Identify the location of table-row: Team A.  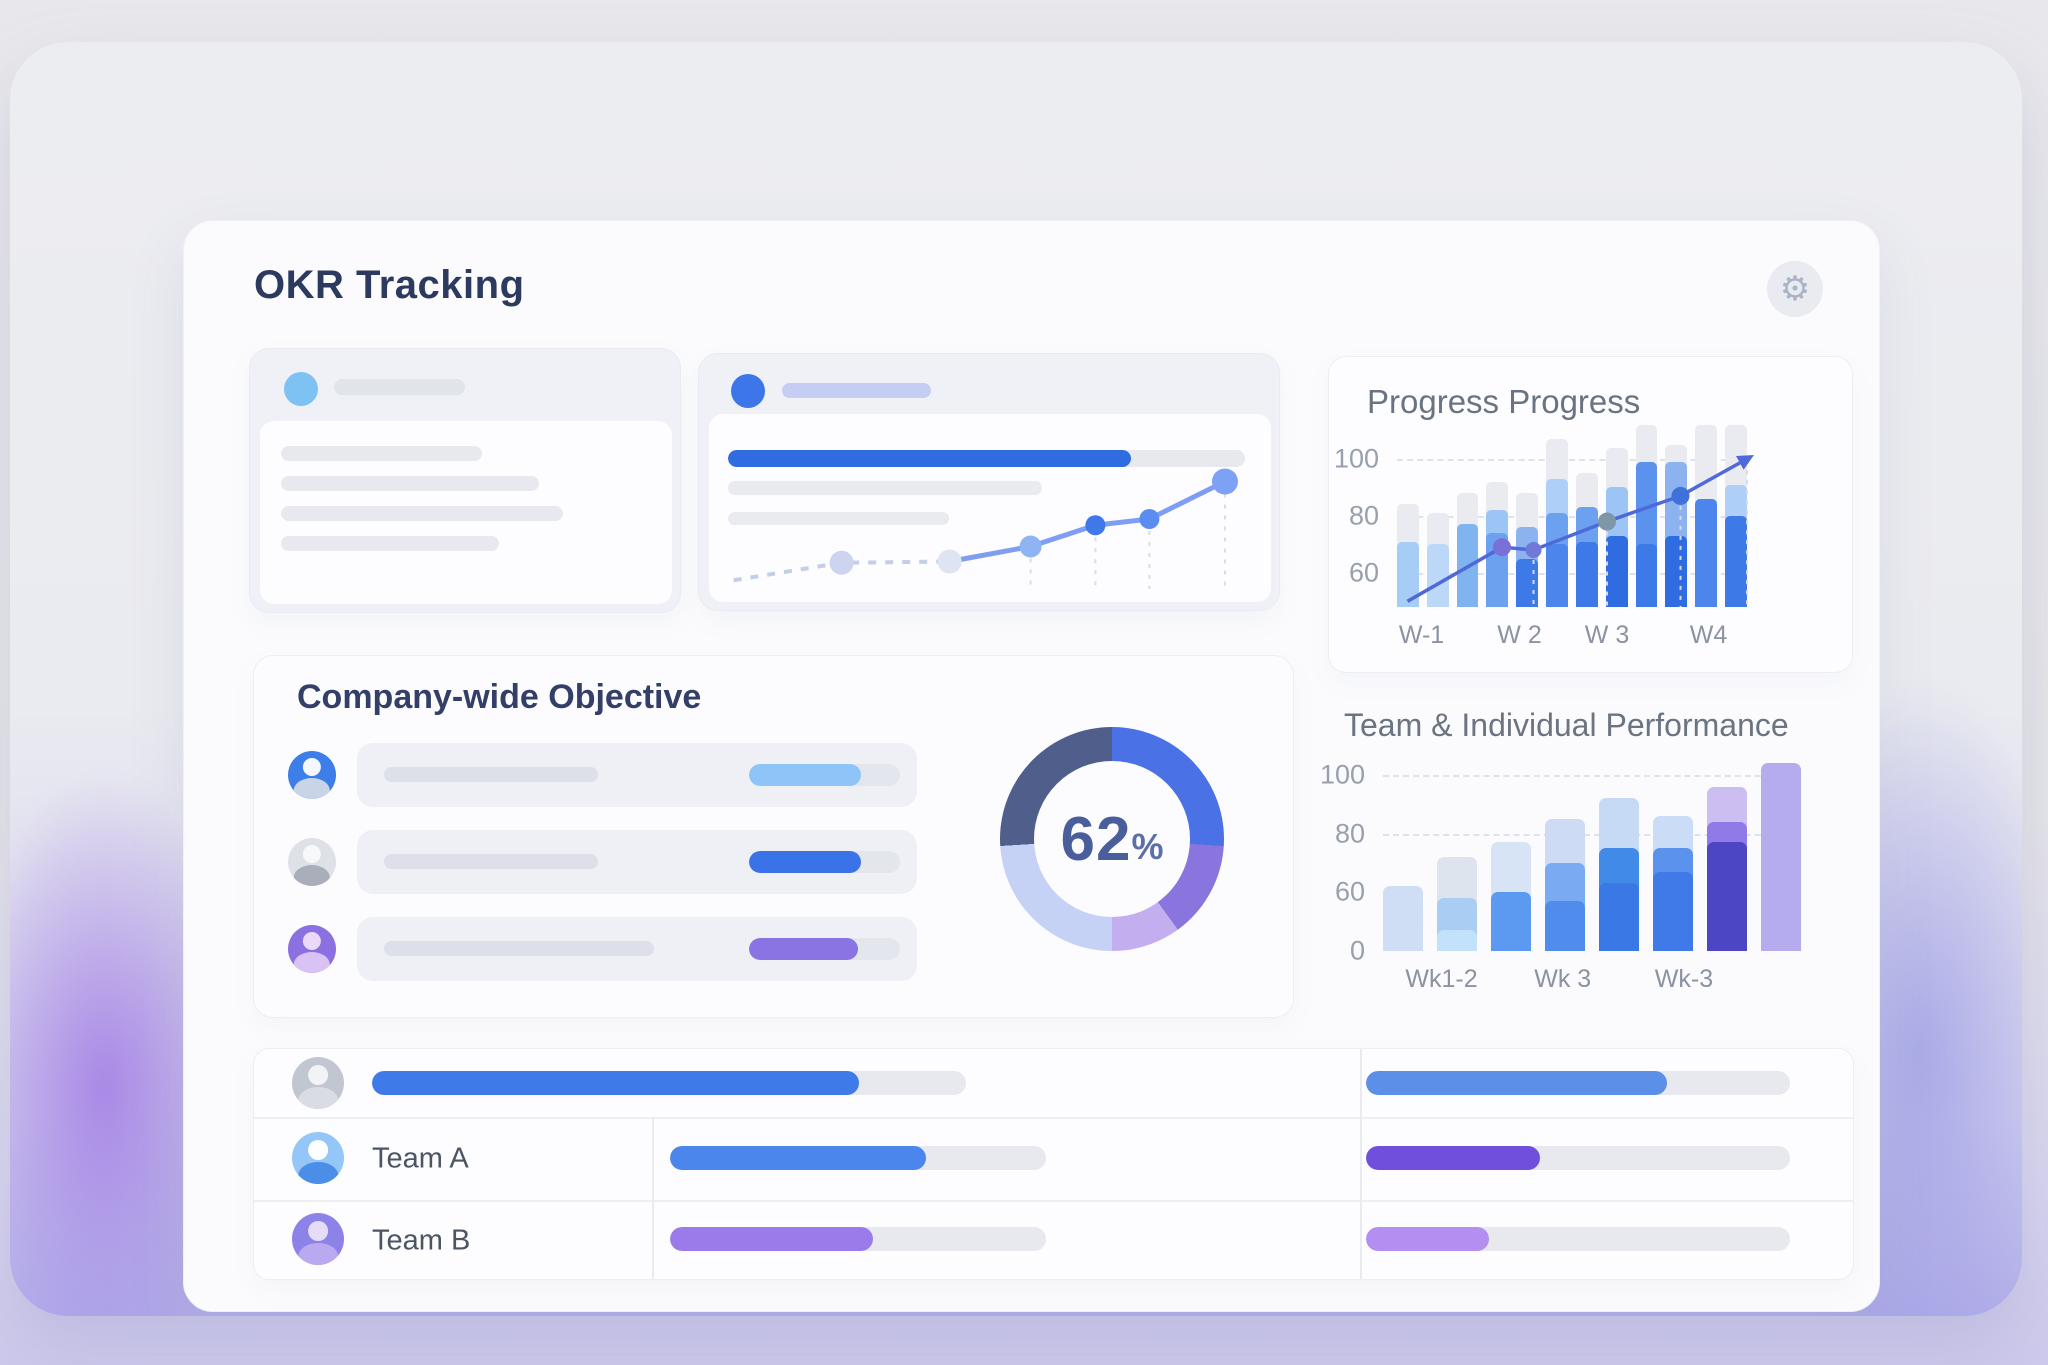
(1053, 1158).